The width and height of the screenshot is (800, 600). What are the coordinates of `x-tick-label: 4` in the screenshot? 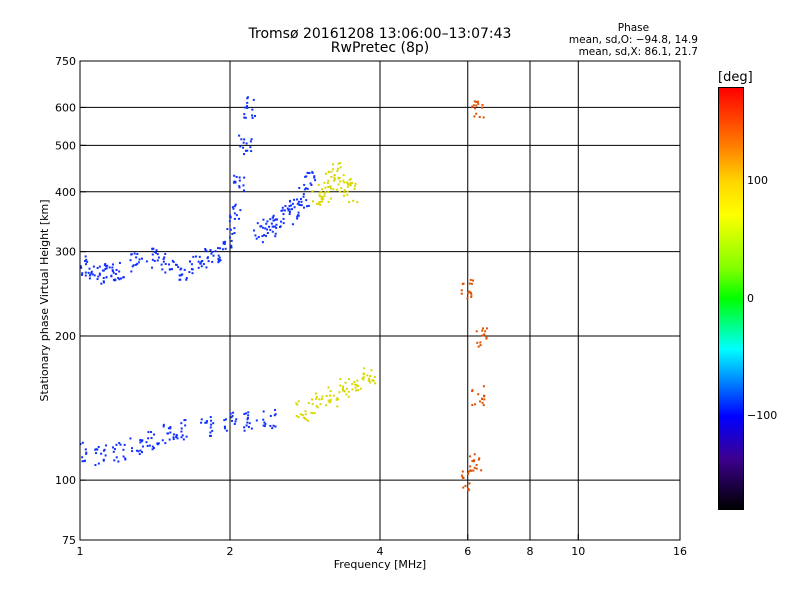 It's located at (380, 551).